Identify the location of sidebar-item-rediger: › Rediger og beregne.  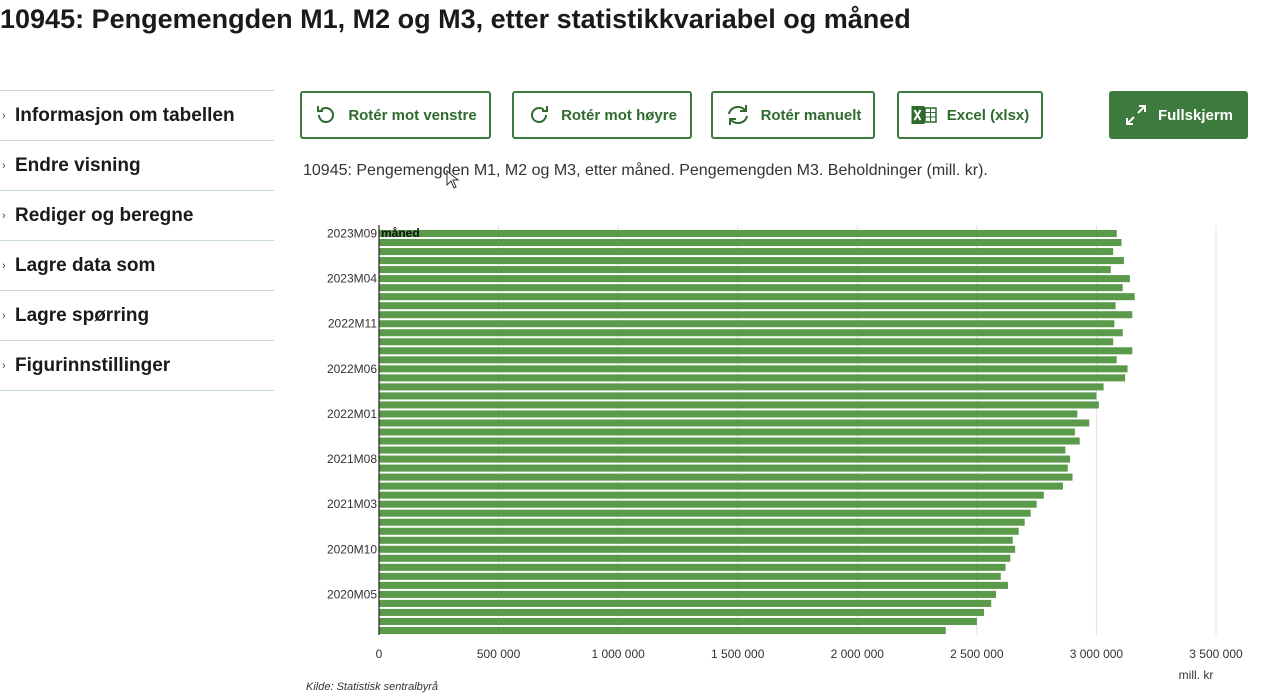
(137, 216).